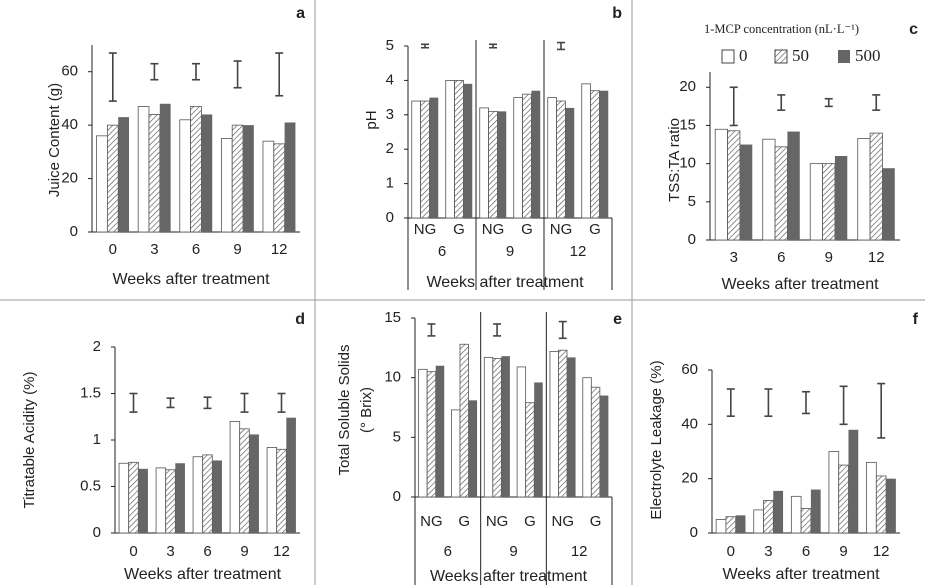  I want to click on panel-letter: b, so click(617, 13).